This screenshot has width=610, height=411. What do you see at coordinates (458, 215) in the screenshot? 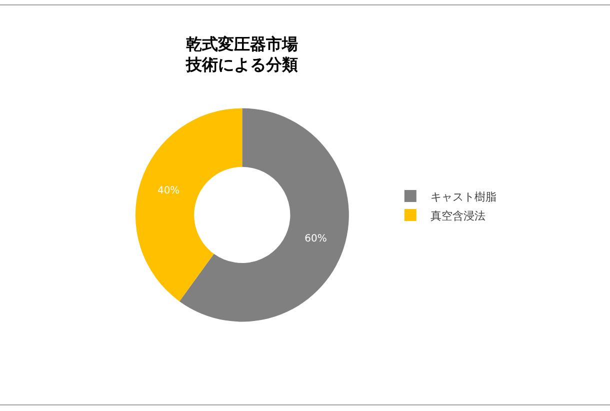
I see `legend-label: 真空含浸法` at bounding box center [458, 215].